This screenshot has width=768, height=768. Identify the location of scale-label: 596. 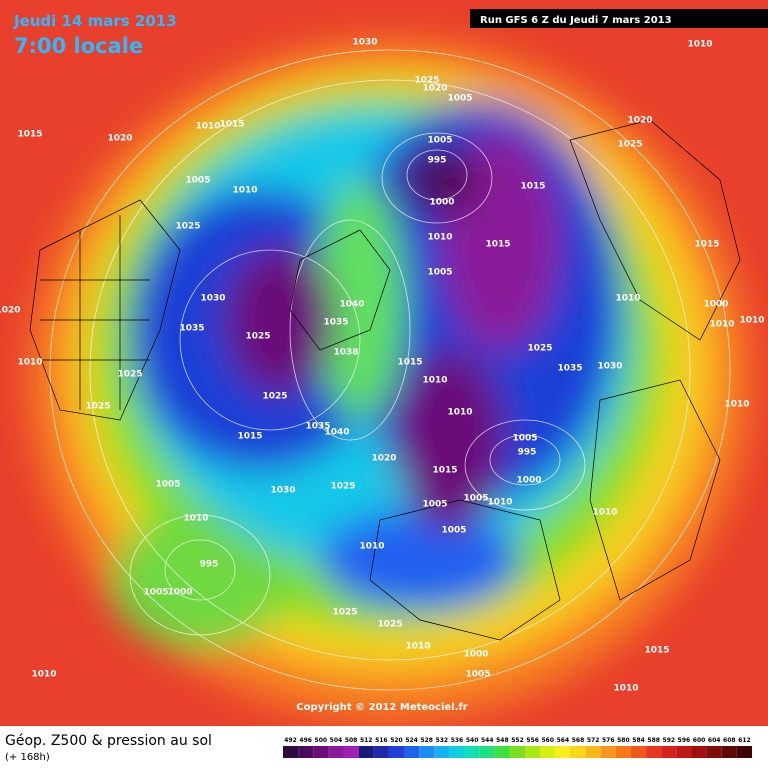
(684, 740).